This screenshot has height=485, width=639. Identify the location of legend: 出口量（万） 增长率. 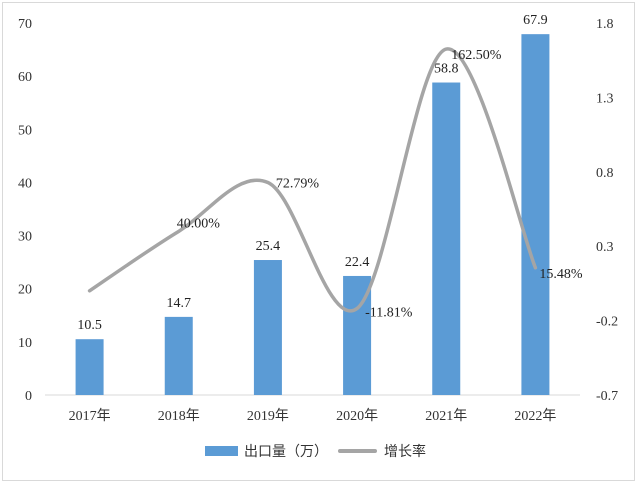
(315, 451).